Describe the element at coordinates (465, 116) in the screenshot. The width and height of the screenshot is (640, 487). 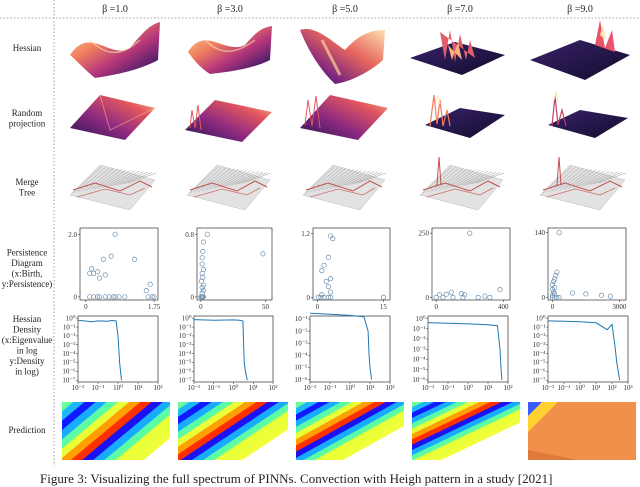
I see `random-projection-beta7` at that location.